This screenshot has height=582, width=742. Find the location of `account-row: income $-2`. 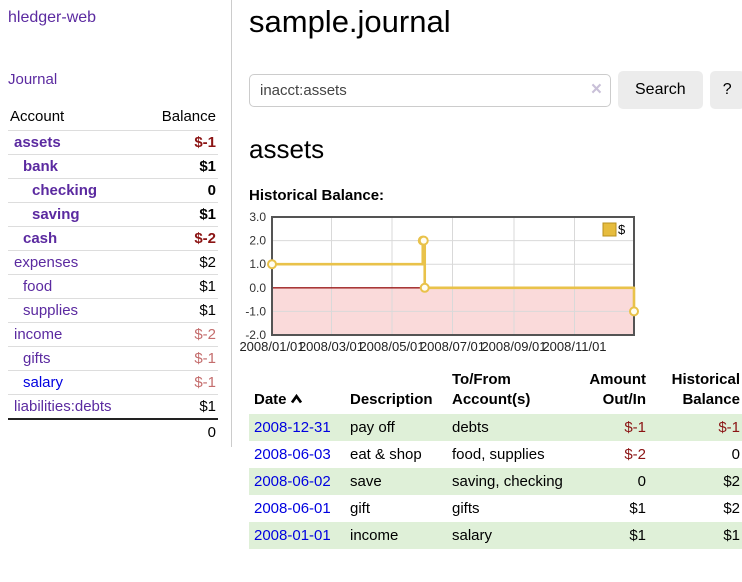

account-row: income $-2 is located at coordinates (113, 334).